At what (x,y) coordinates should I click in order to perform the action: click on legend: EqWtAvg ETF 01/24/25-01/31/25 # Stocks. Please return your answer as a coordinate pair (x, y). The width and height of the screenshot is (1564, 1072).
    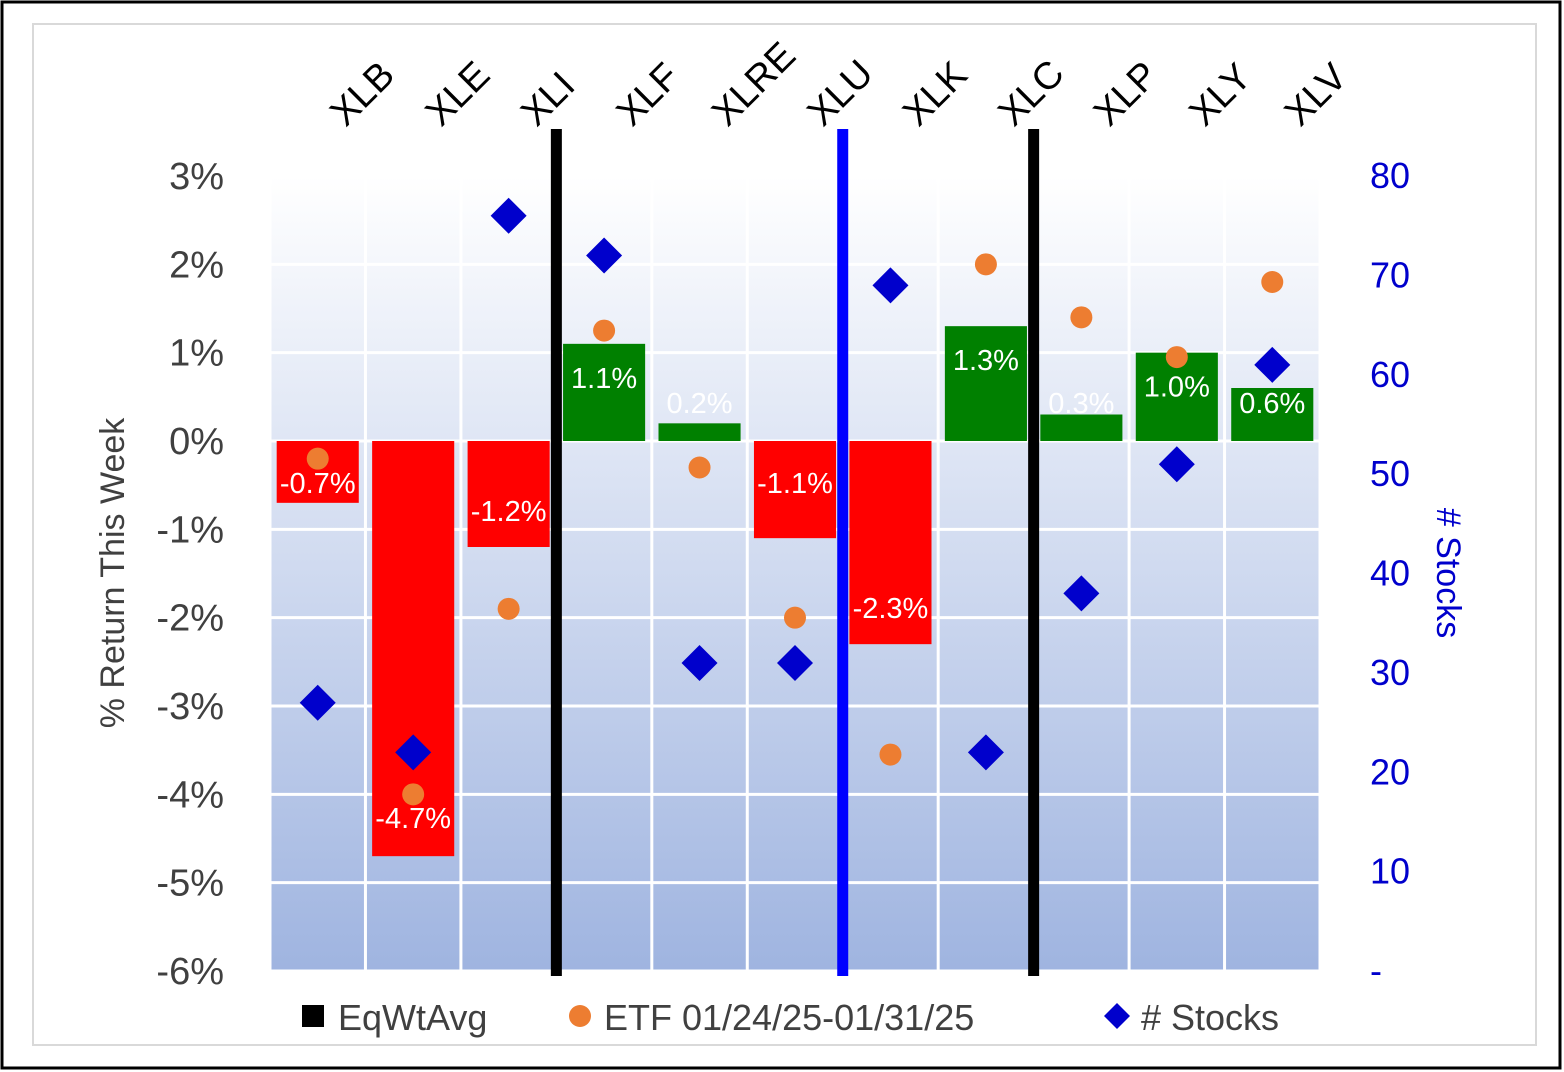
    Looking at the image, I should click on (790, 1017).